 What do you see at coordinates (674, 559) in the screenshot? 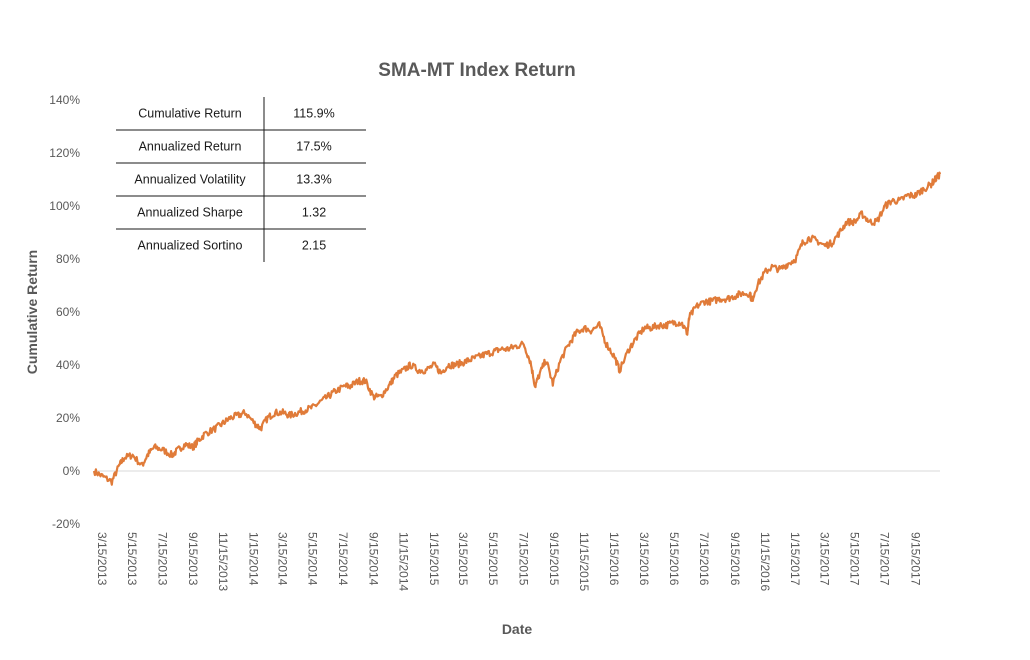
I see `x-tick-label: 5/15/2016` at bounding box center [674, 559].